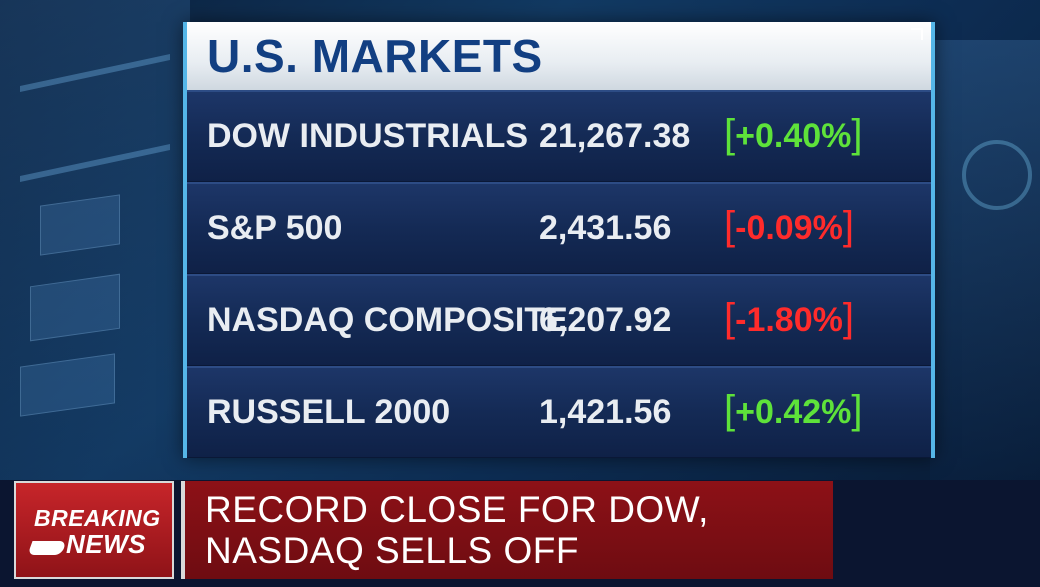  I want to click on market-row: DOW INDUSTRIALS 21,267.38 [+0.40%], so click(559, 136).